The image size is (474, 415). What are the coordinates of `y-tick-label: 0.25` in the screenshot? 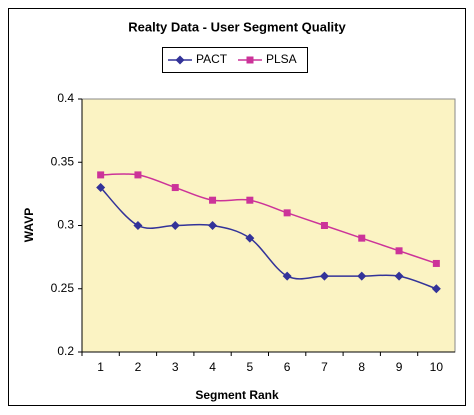 It's located at (63, 288).